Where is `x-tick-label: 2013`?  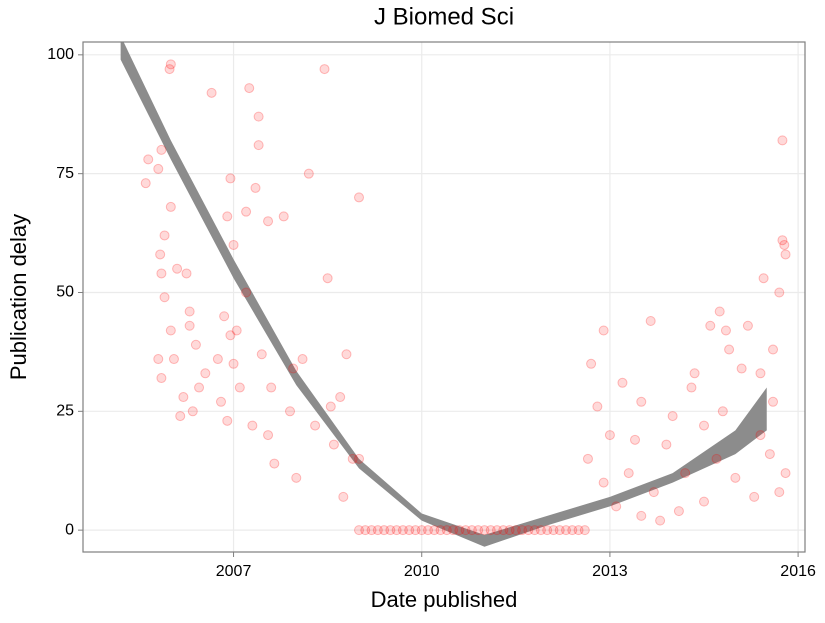 x-tick-label: 2013 is located at coordinates (610, 571).